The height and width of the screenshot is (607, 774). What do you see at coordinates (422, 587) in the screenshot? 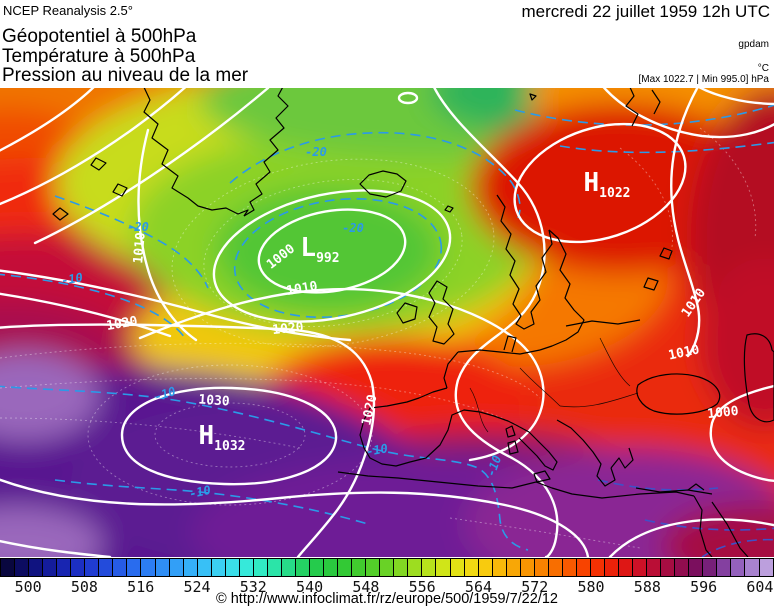
I see `colorbar-tick-556: 556` at bounding box center [422, 587].